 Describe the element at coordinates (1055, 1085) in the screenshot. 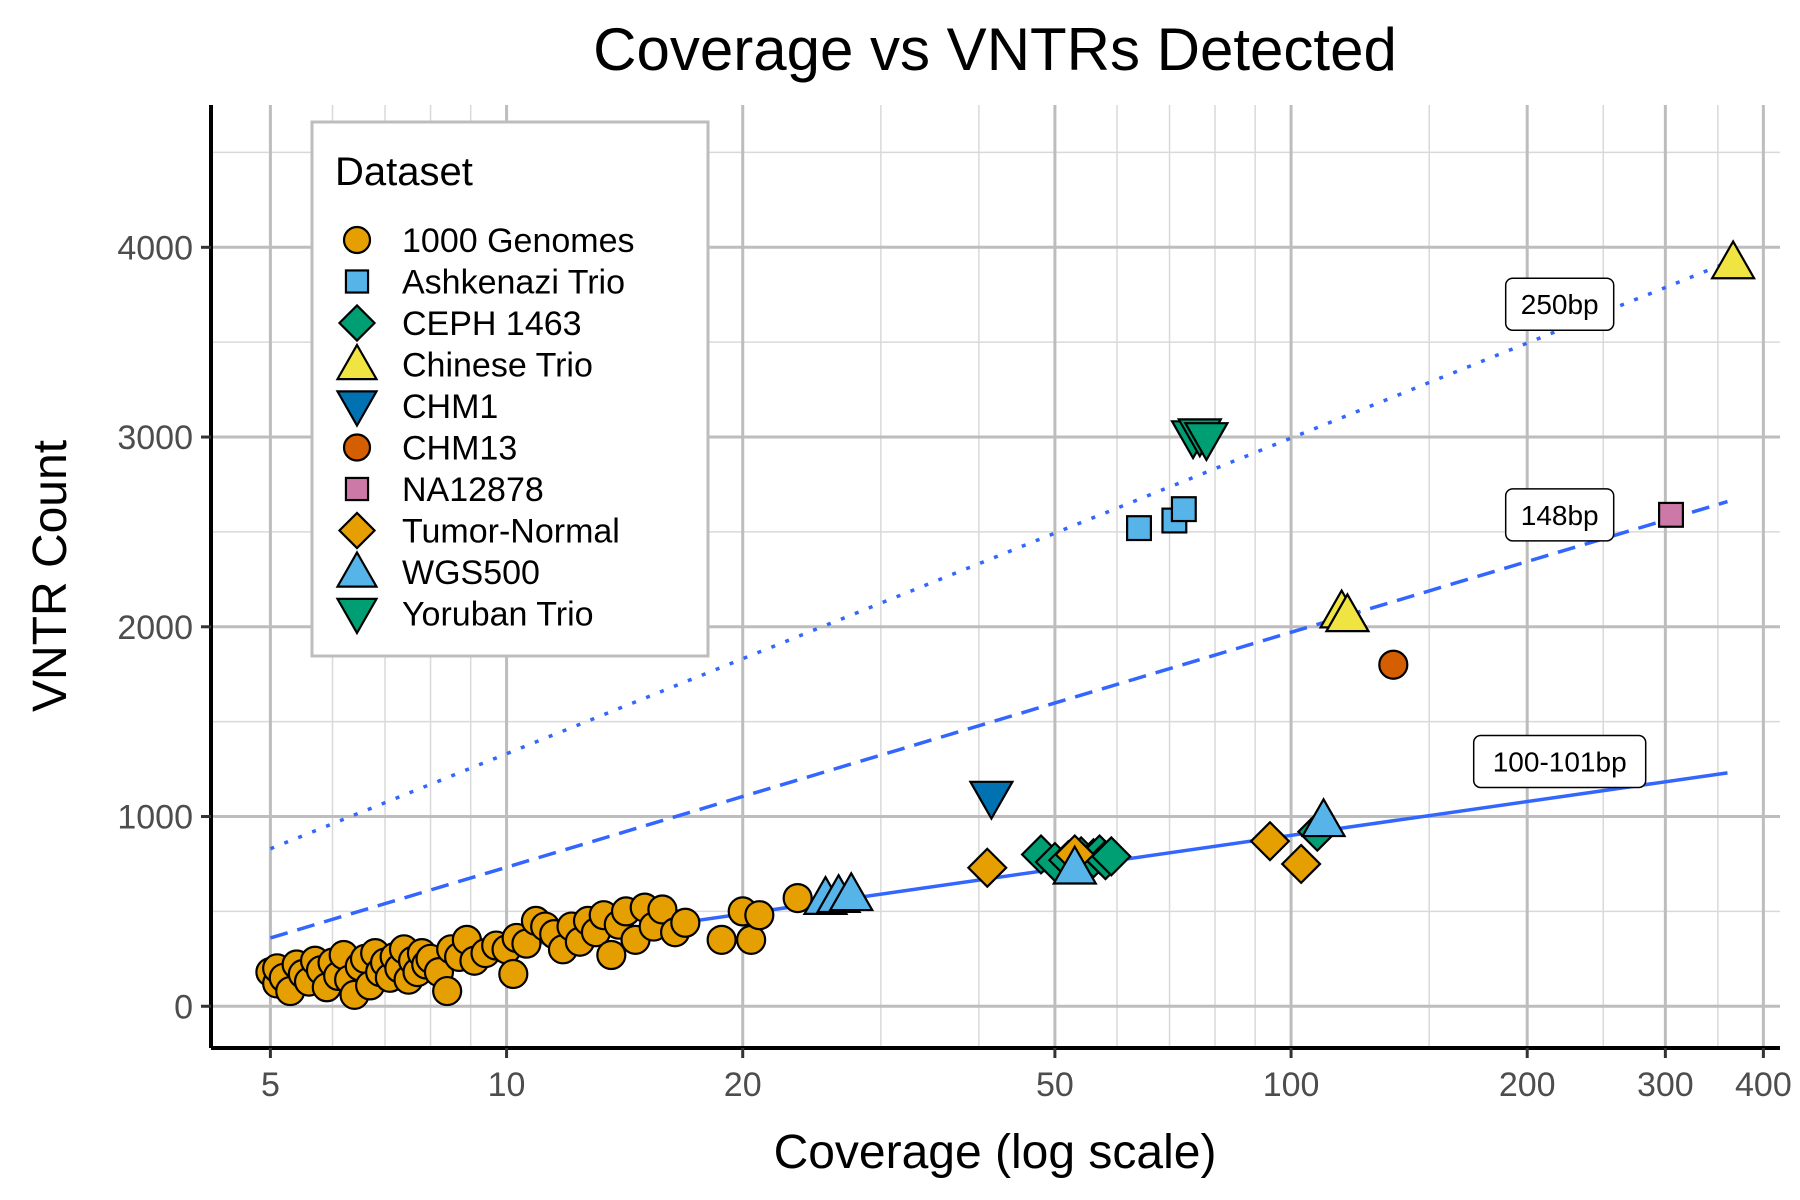

I see `x-tick-label: 50` at that location.